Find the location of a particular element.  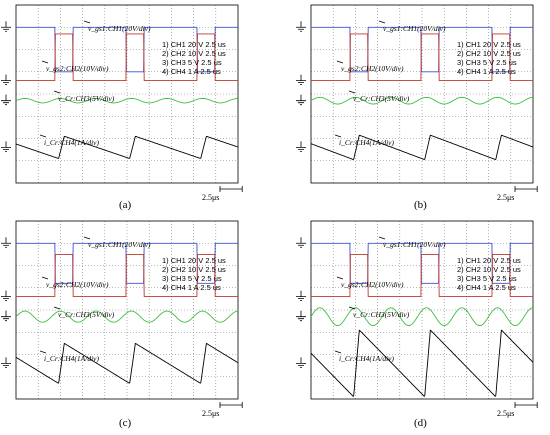

panel-caption: (b) is located at coordinates (420, 205).